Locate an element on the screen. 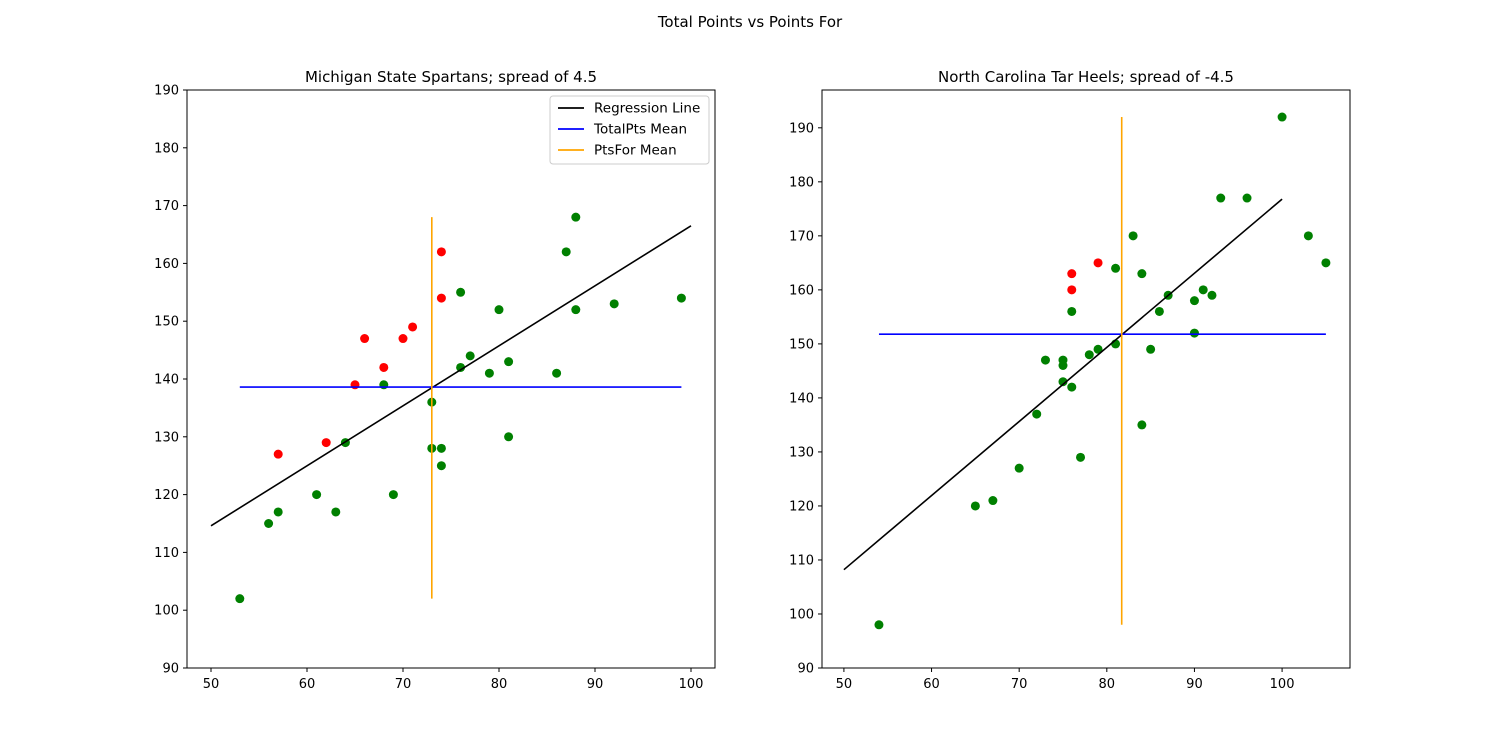 The height and width of the screenshot is (750, 1500). legend-label: Regression Line is located at coordinates (647, 109).